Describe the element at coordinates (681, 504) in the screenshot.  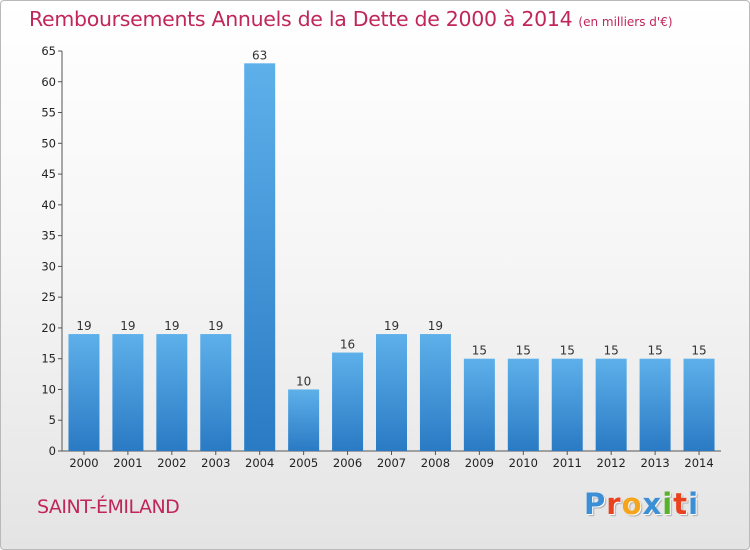
I see `brand-logo-letter: t` at that location.